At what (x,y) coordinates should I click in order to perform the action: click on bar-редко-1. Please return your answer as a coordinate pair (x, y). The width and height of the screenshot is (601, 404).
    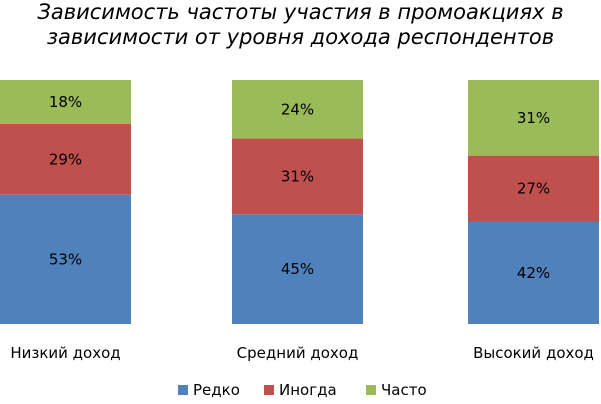
    Looking at the image, I should click on (65, 259).